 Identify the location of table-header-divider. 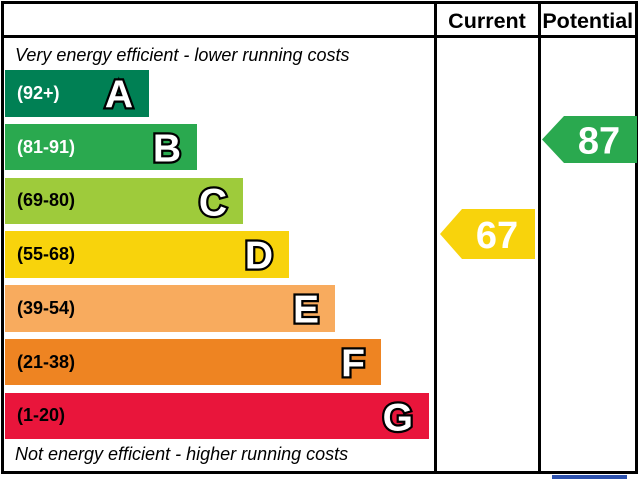
(319, 36).